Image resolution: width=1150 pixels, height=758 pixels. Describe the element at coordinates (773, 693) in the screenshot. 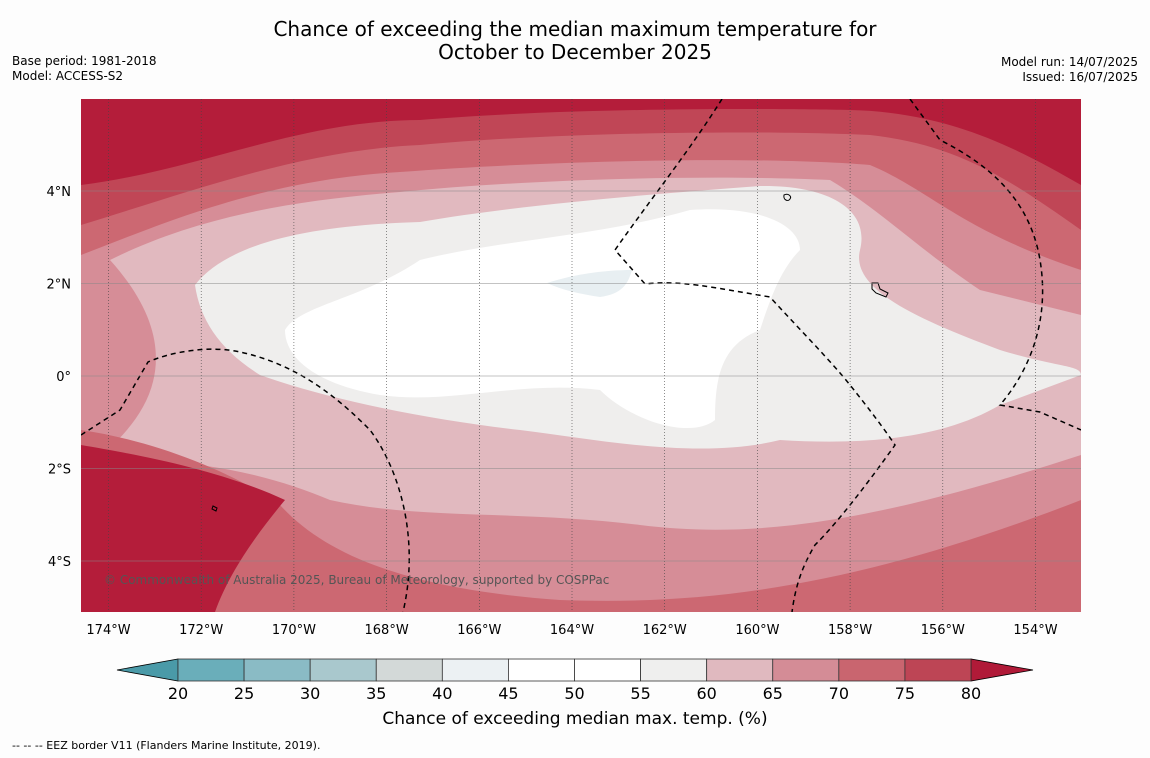

I see `colorbar-tick-label: 65` at that location.